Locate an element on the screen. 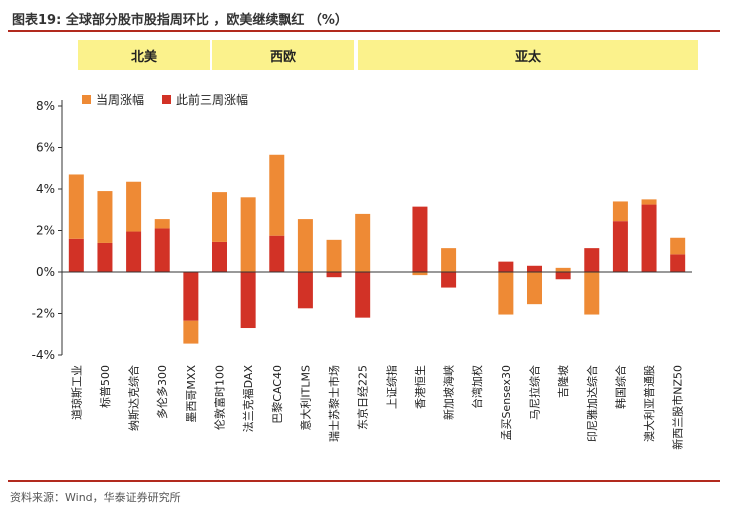  legend-item-current-week: 当周涨幅 is located at coordinates (113, 99).